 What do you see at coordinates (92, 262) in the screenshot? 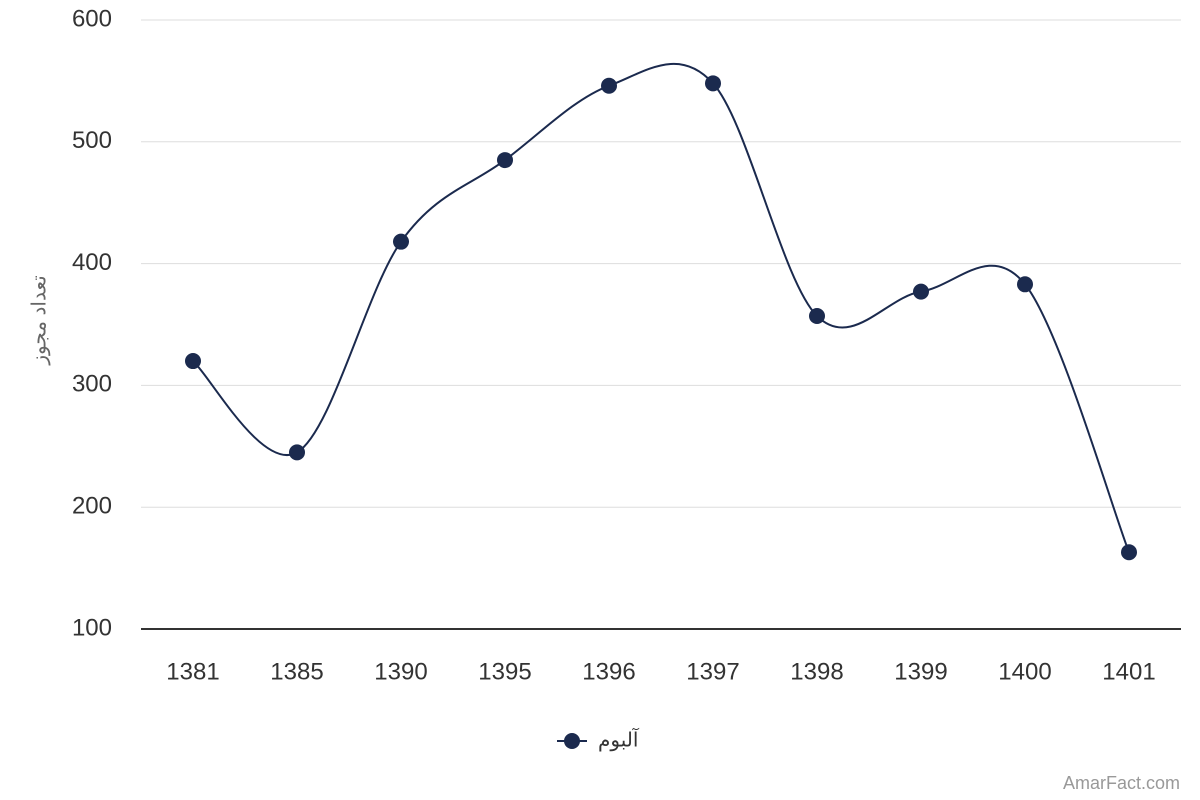
I see `y-tick-label: 400` at bounding box center [92, 262].